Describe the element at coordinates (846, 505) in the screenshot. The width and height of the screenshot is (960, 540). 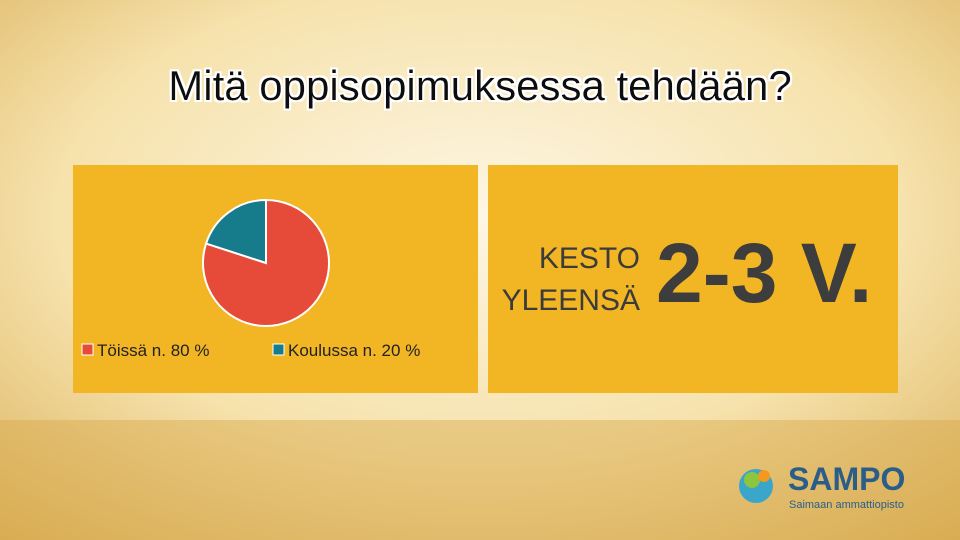
I see `logo-subtitle: Saimaan ammattiopisto` at that location.